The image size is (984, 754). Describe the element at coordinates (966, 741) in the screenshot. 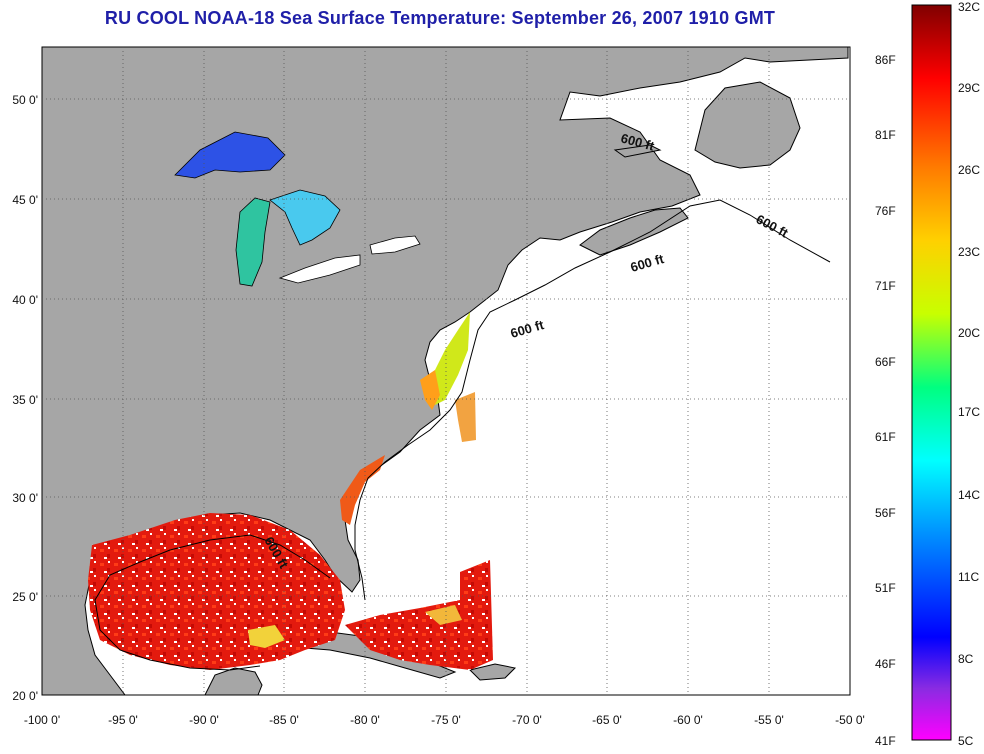

I see `colorbar-c-label: 5C` at that location.